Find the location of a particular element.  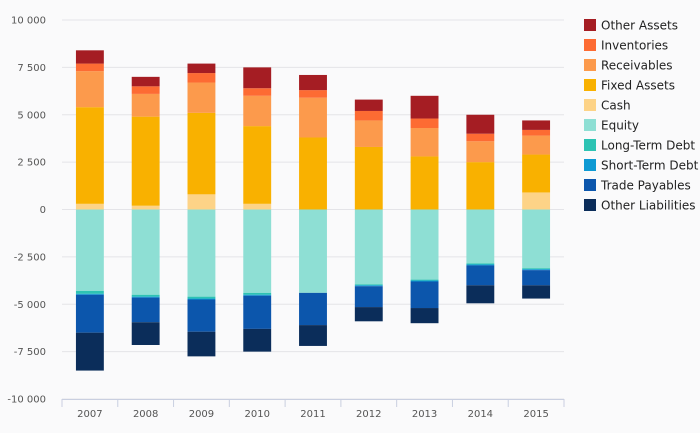

bar-segment-trade-payables-2008 is located at coordinates (145, 310).